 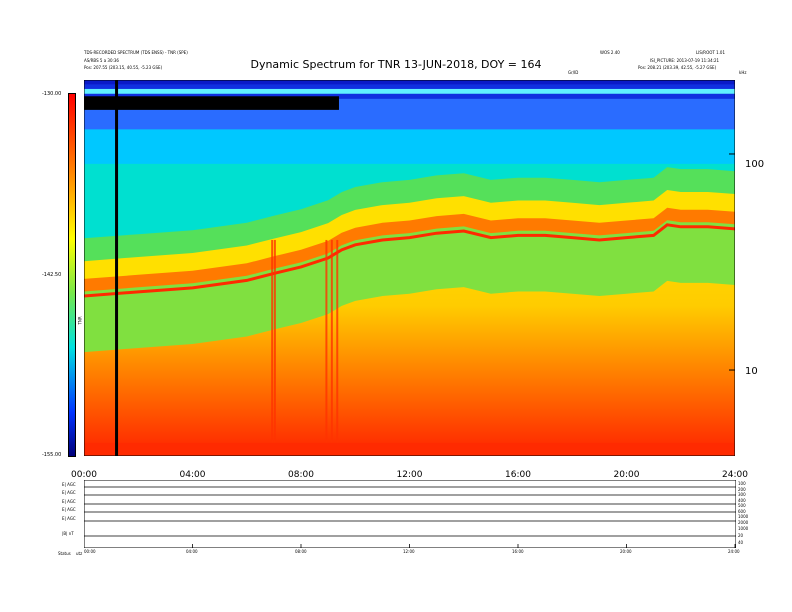 I want to click on mini-right-tick-2: 300, so click(x=742, y=494).